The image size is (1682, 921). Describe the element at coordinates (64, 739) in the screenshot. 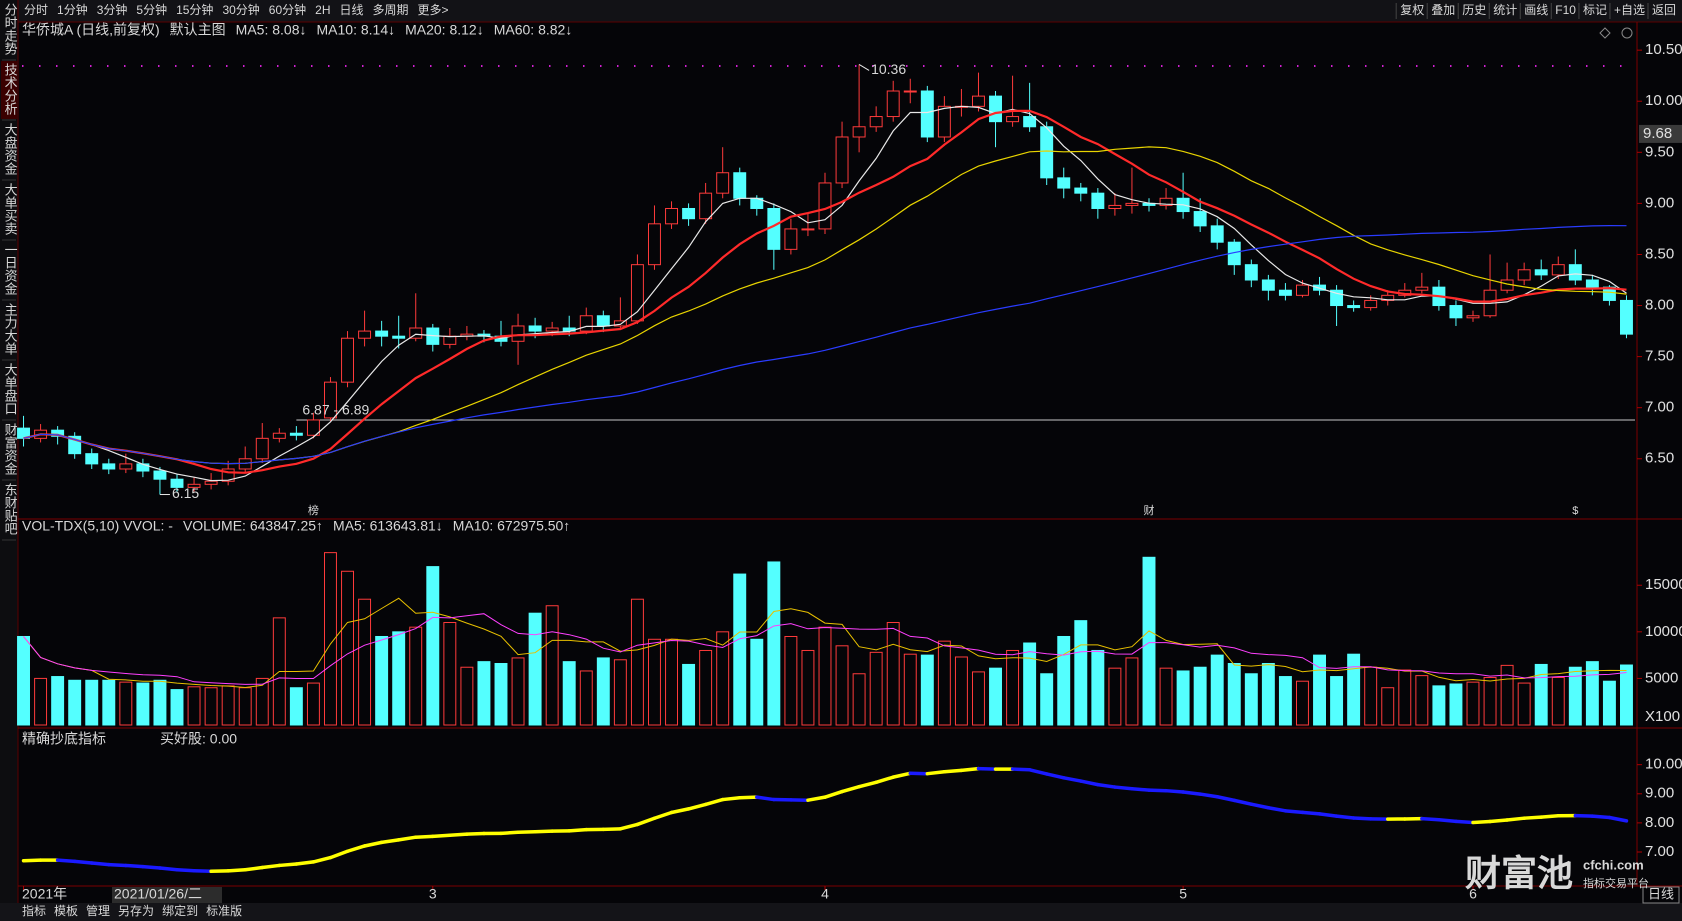

I see `panel-title: 精确抄底指标` at that location.